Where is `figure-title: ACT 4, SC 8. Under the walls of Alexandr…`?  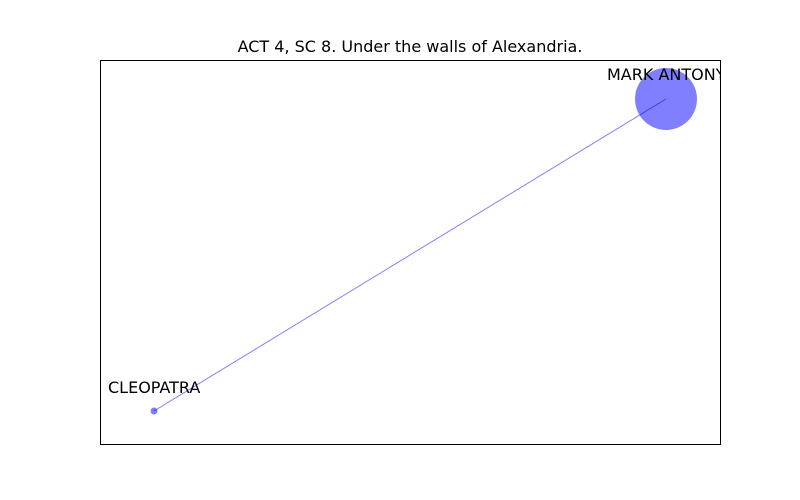
figure-title: ACT 4, SC 8. Under the walls of Alexandr… is located at coordinates (410, 46).